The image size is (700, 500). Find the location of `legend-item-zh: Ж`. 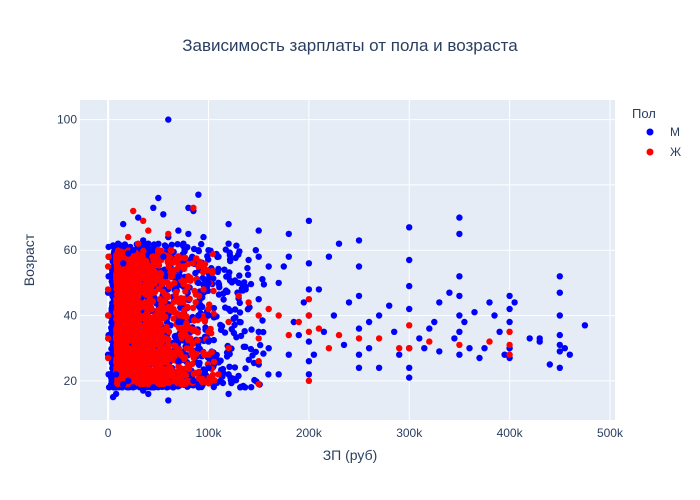

legend-item-zh: Ж is located at coordinates (664, 152).